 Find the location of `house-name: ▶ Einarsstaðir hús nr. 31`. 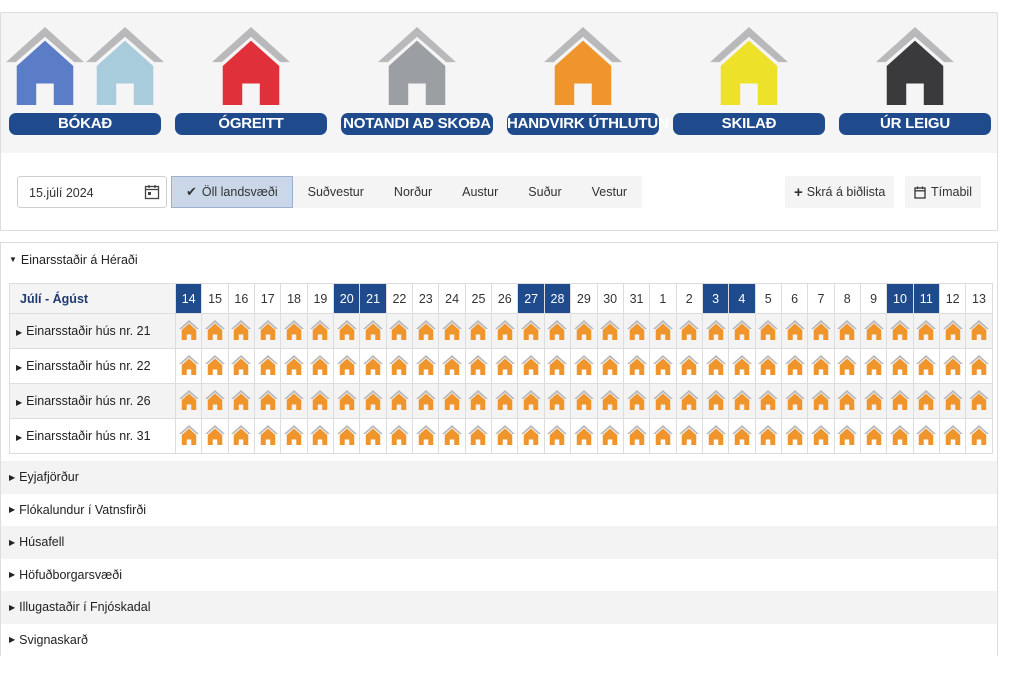

house-name: ▶ Einarsstaðir hús nr. 31 is located at coordinates (92, 436).